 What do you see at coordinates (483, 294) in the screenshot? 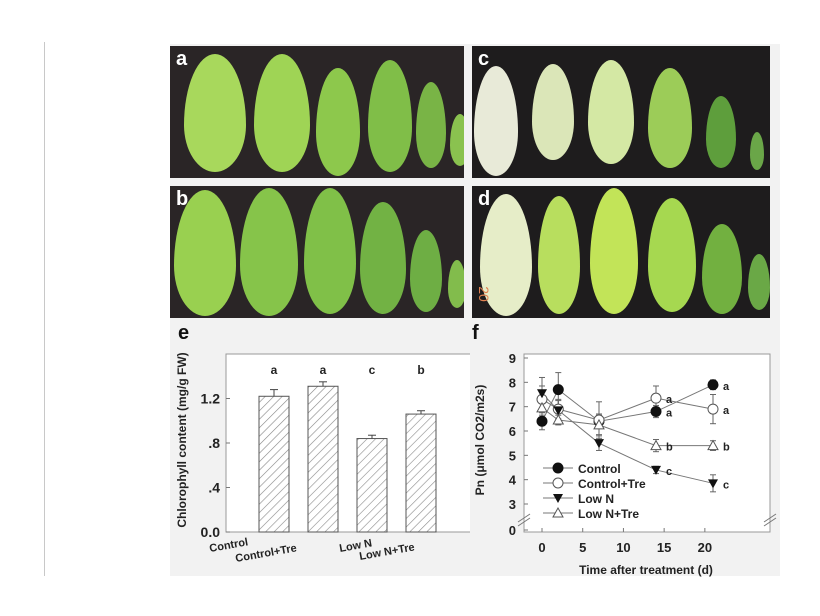
I see `date-stamp: 20` at bounding box center [483, 294].